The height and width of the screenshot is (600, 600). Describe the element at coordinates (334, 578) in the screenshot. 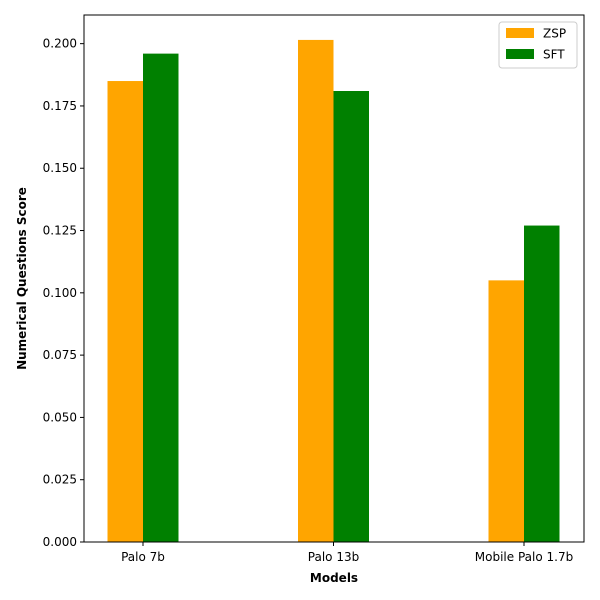

I see `x-axis-title: Models` at that location.